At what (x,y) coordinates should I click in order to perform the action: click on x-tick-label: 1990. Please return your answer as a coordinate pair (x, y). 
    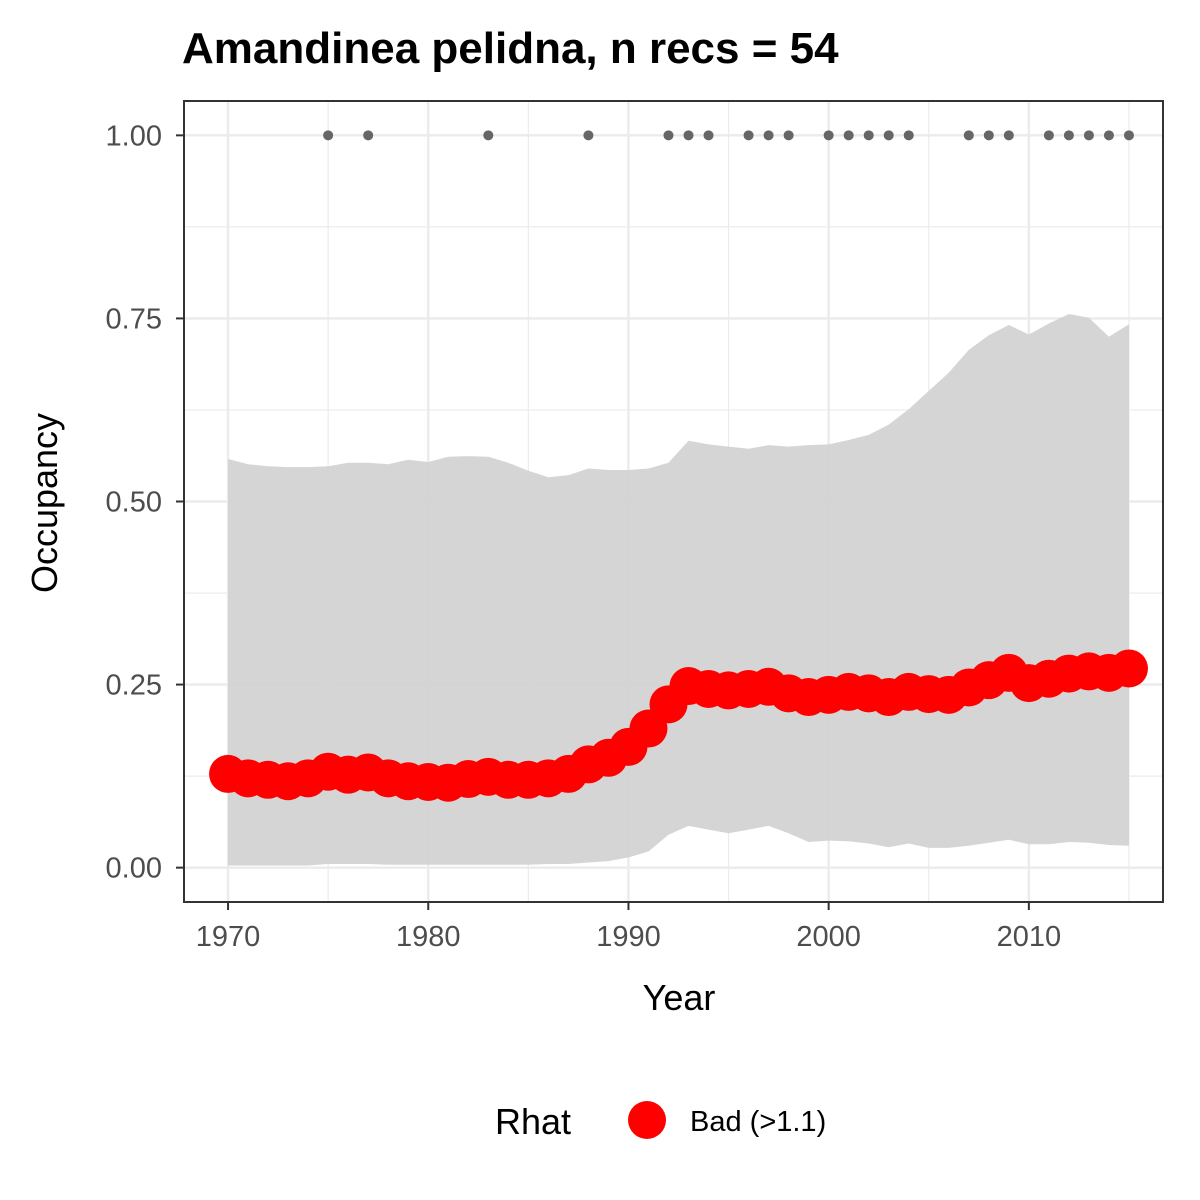
    Looking at the image, I should click on (628, 937).